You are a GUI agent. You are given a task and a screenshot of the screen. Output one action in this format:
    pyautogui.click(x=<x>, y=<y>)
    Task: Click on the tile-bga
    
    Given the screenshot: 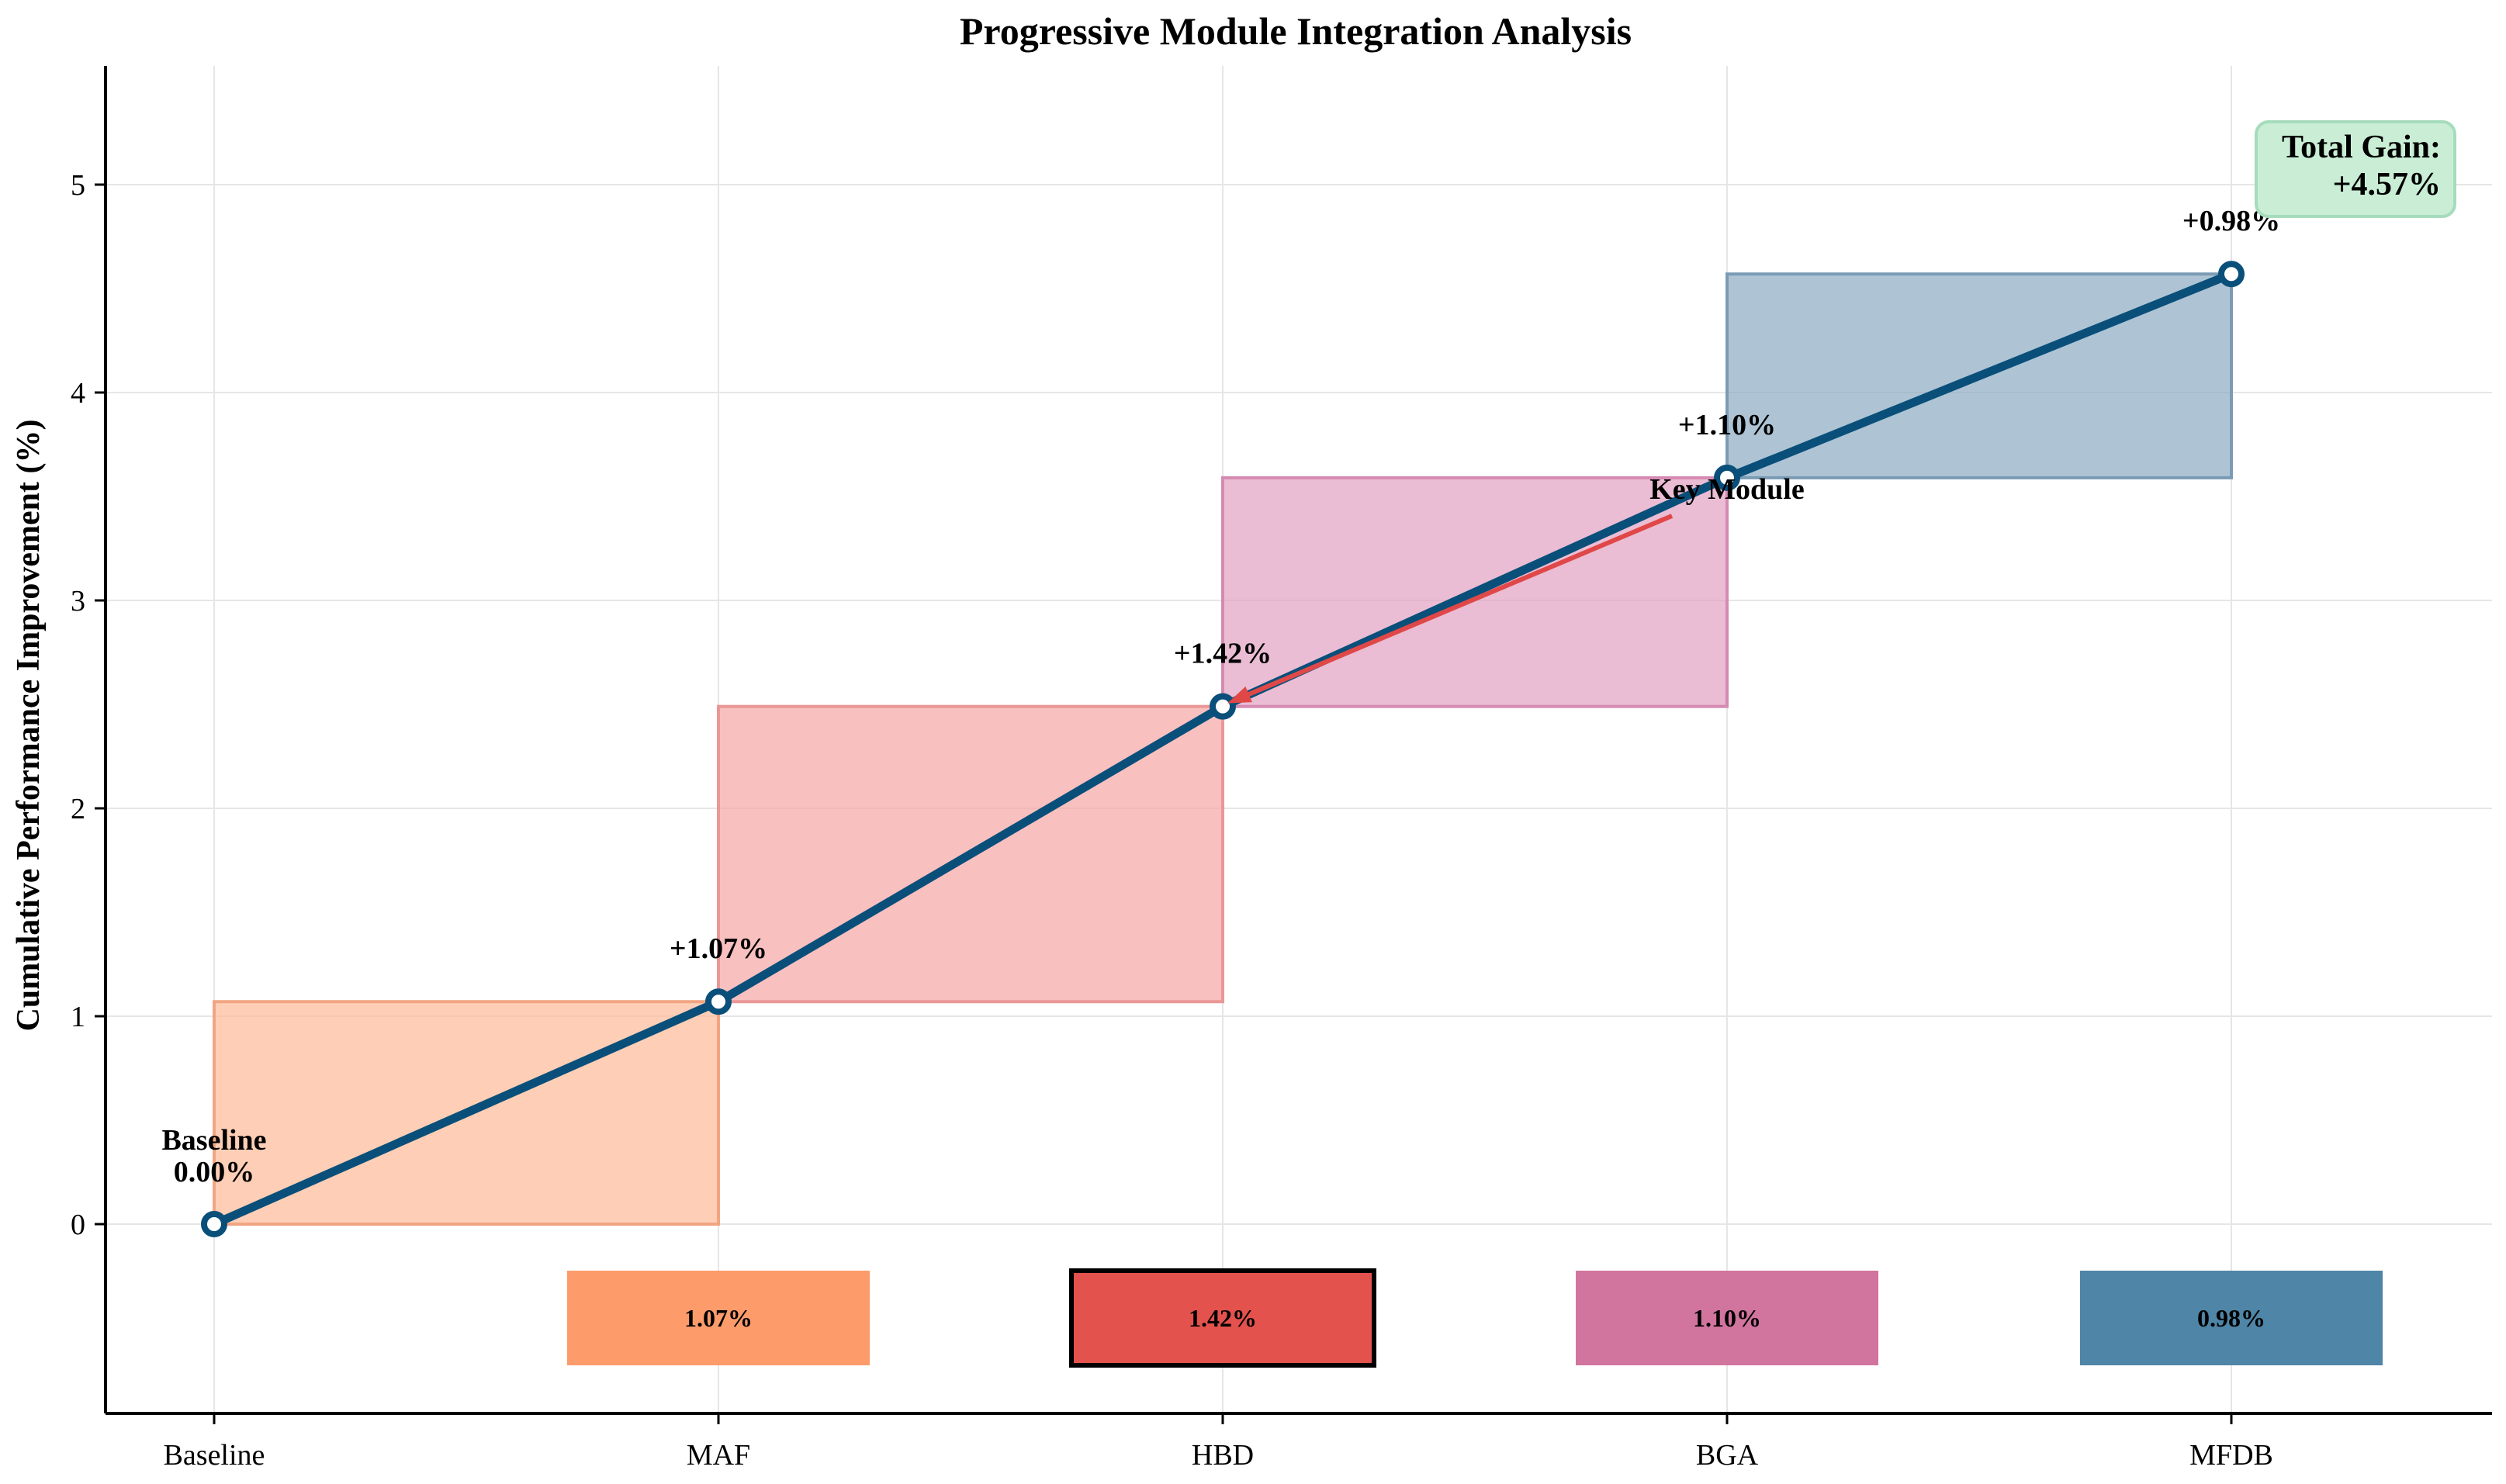 What is the action you would take?
    pyautogui.click(x=1727, y=1318)
    